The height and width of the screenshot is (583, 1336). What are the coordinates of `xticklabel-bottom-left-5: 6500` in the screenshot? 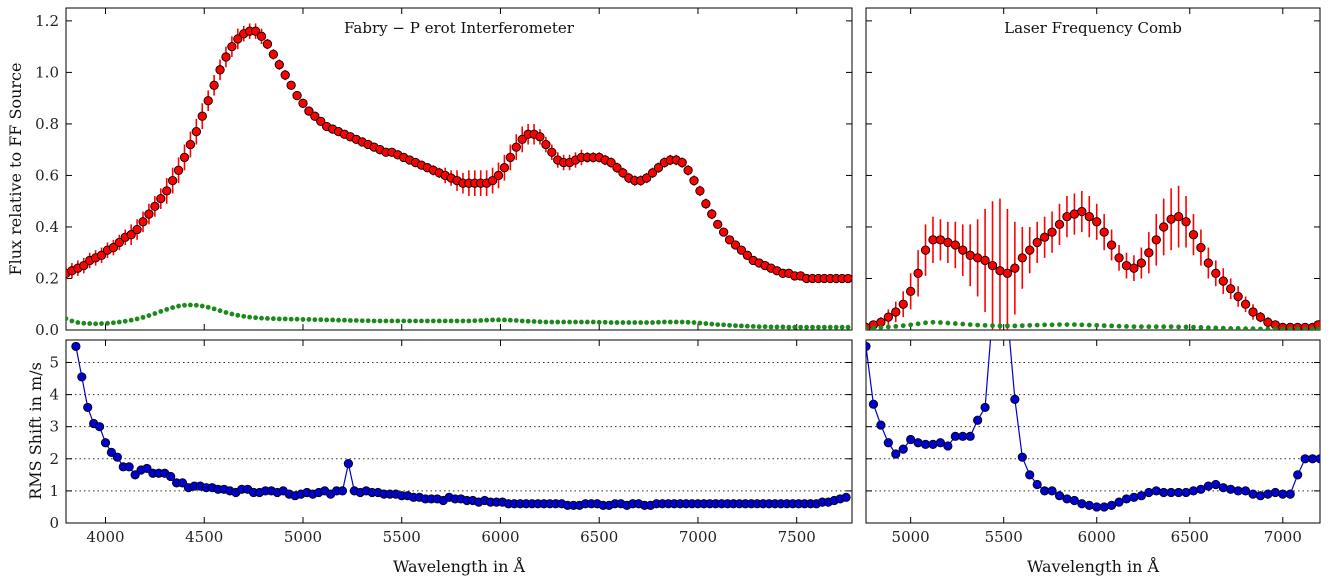 It's located at (599, 537).